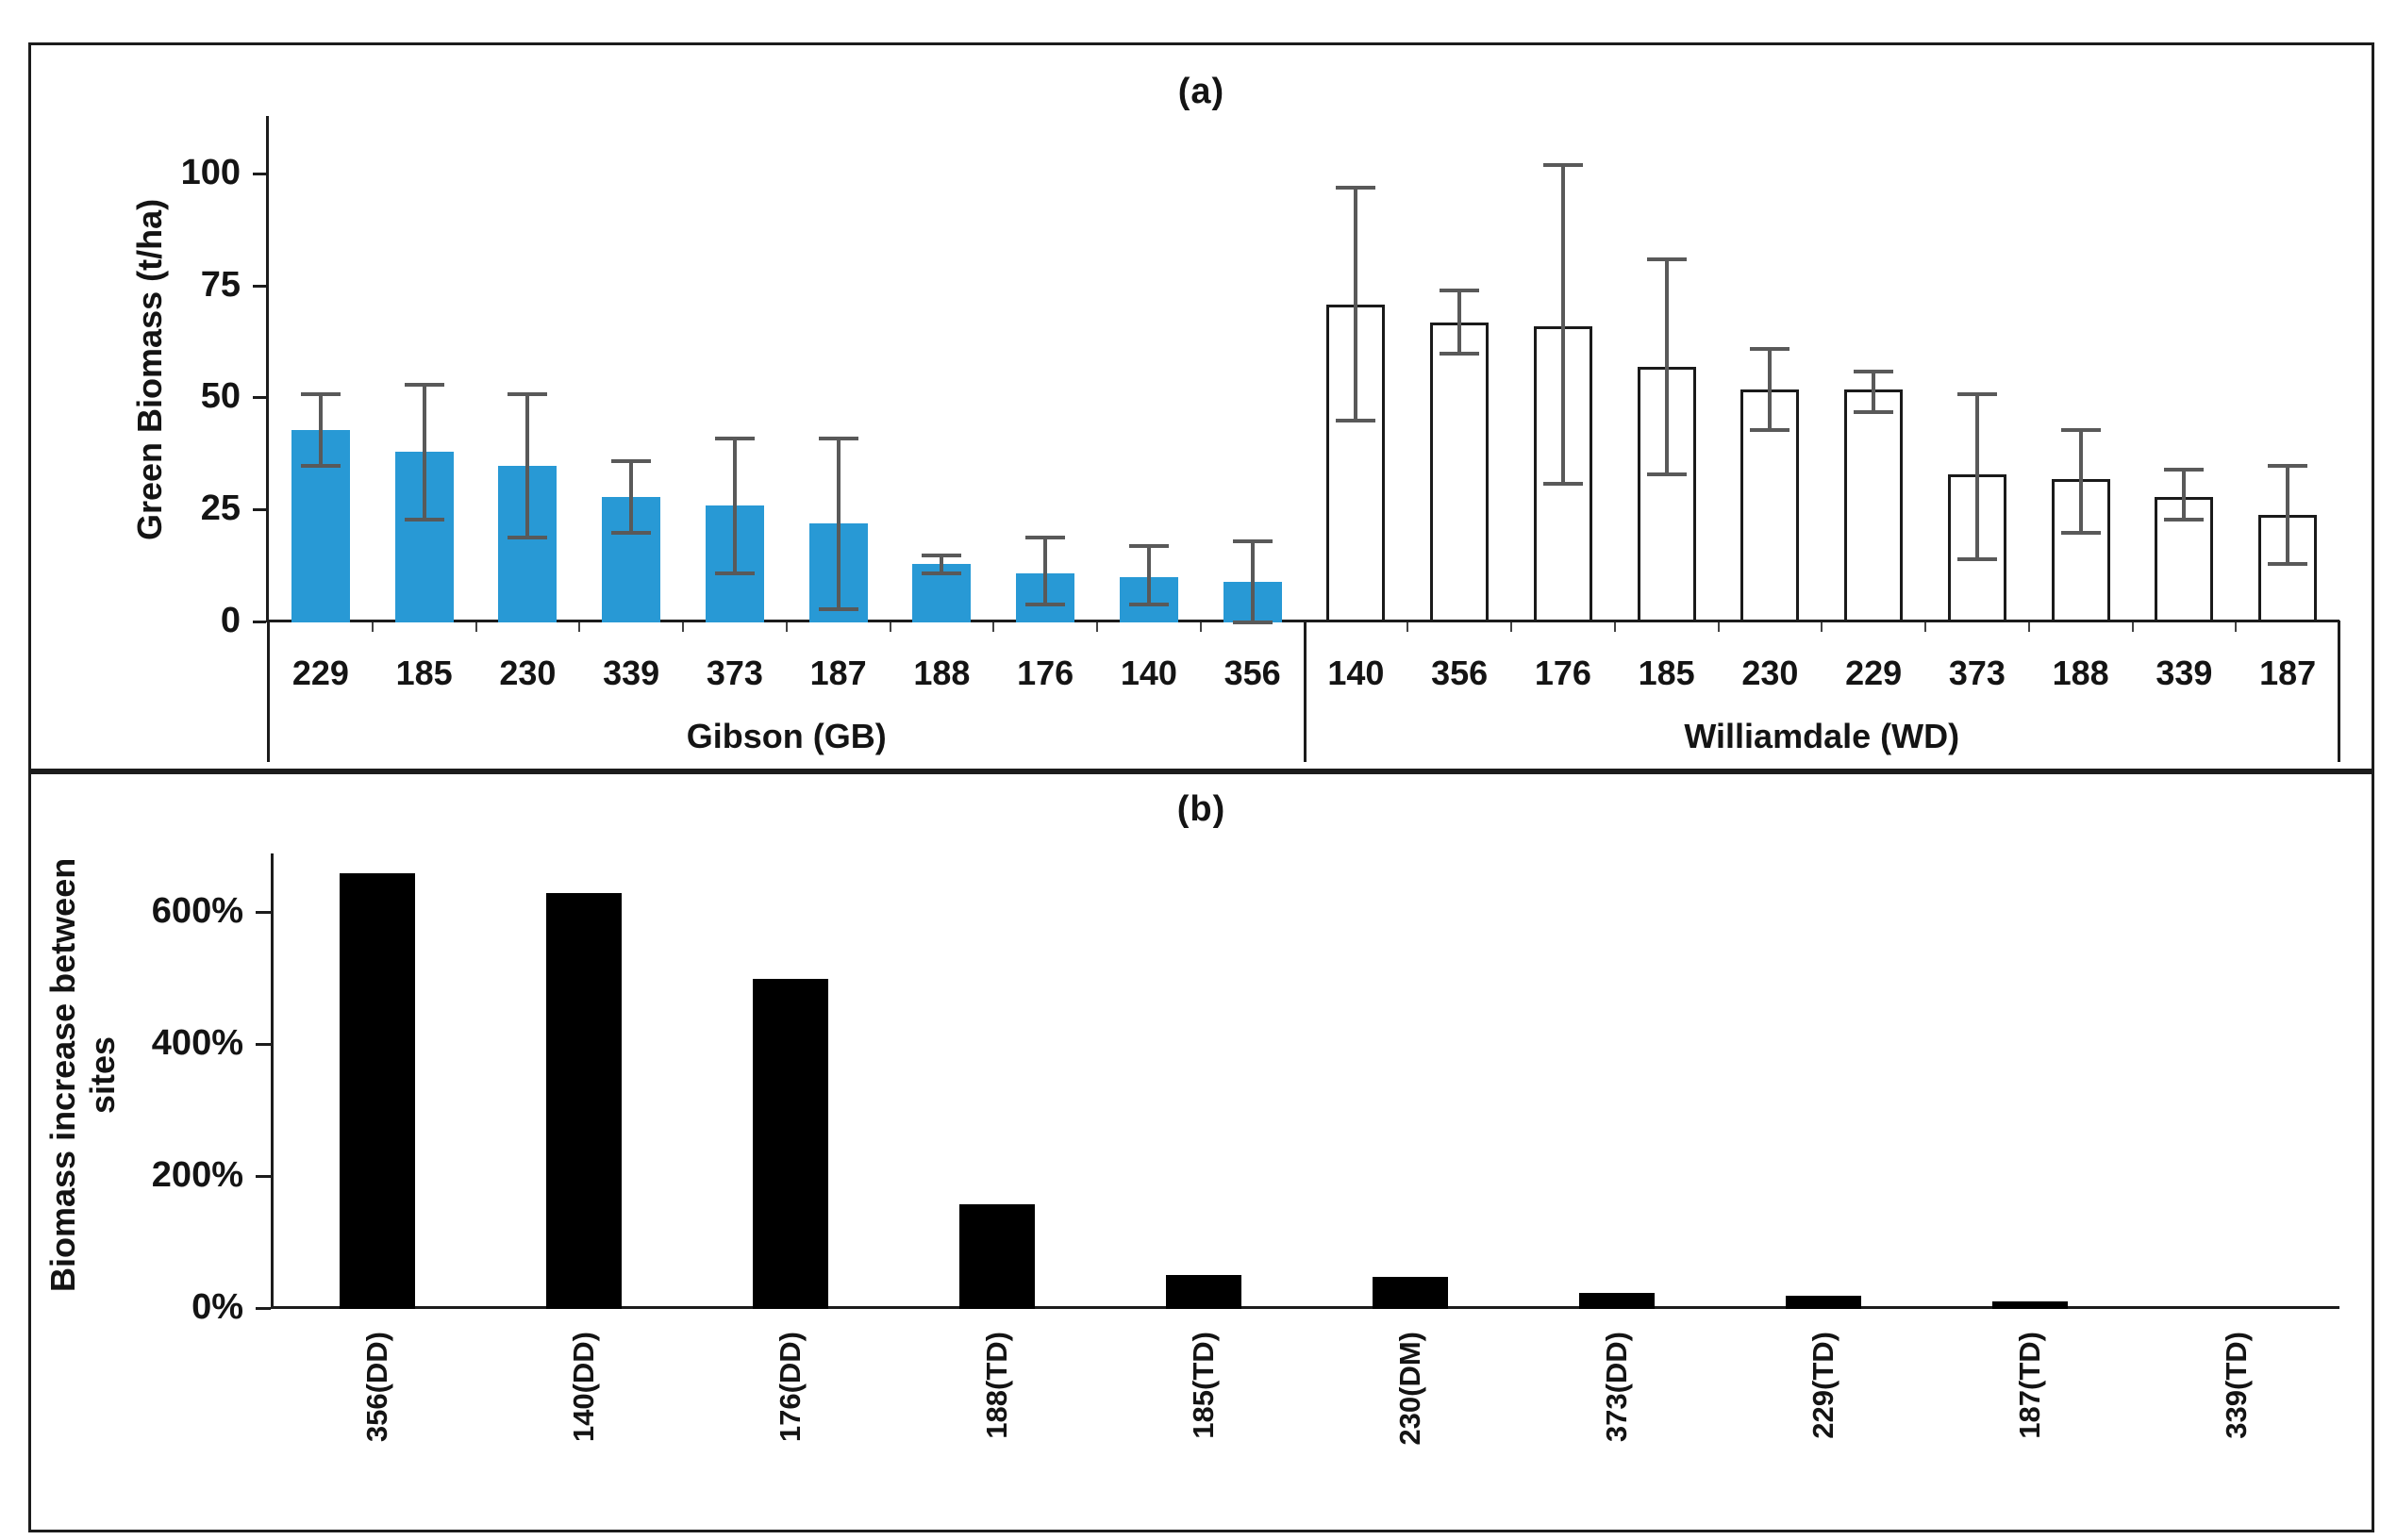 Image resolution: width=2397 pixels, height=1540 pixels. Describe the element at coordinates (1201, 91) in the screenshot. I see `panel-a-title: (a)` at that location.